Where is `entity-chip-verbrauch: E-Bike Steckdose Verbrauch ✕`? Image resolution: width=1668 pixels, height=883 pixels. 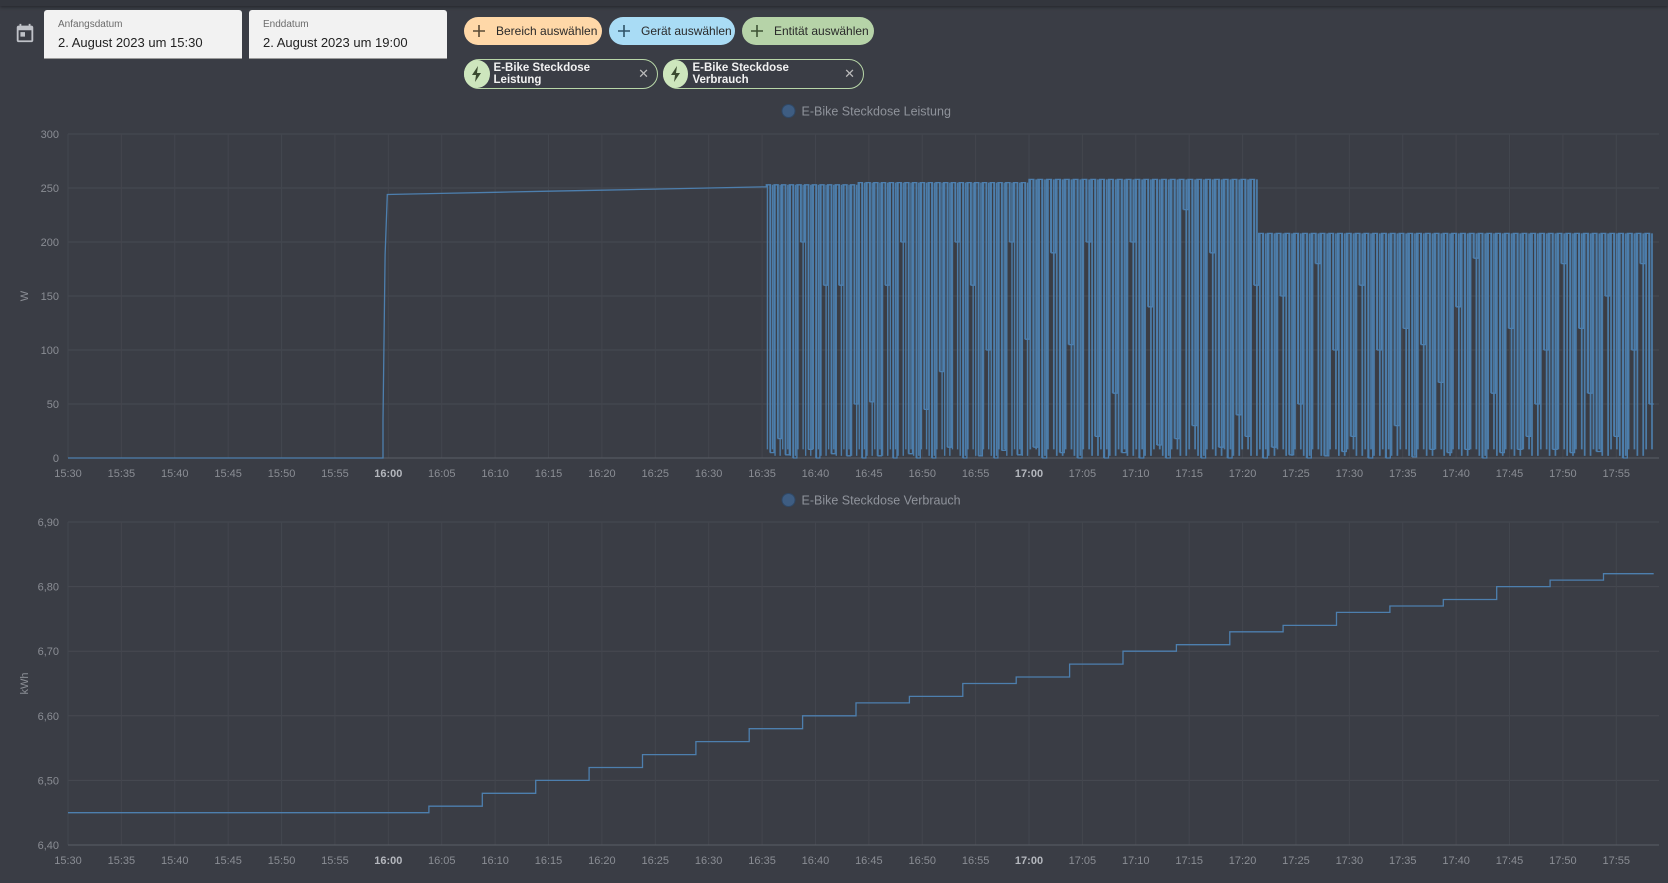
entity-chip-verbrauch: E-Bike Steckdose Verbrauch ✕ is located at coordinates (763, 74).